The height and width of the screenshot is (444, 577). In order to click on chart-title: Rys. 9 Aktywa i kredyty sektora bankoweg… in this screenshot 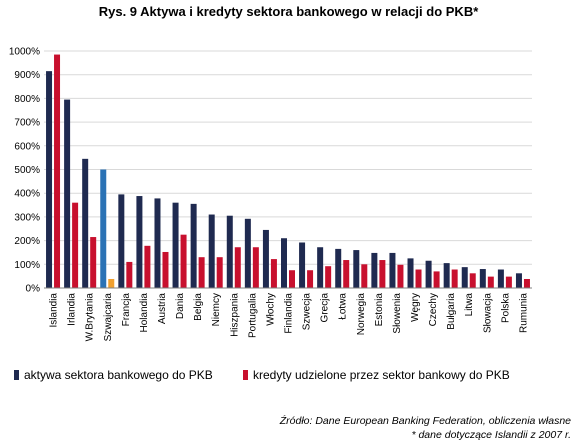, I will do `click(288, 11)`.